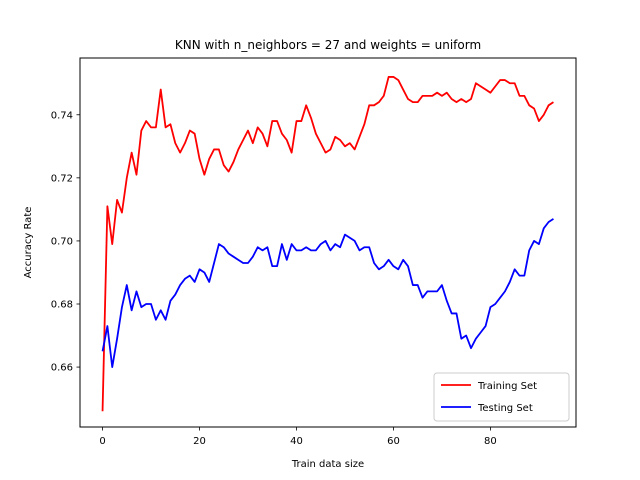 The image size is (640, 480). I want to click on x-axis: 0 20 40 60 80, so click(298, 437).